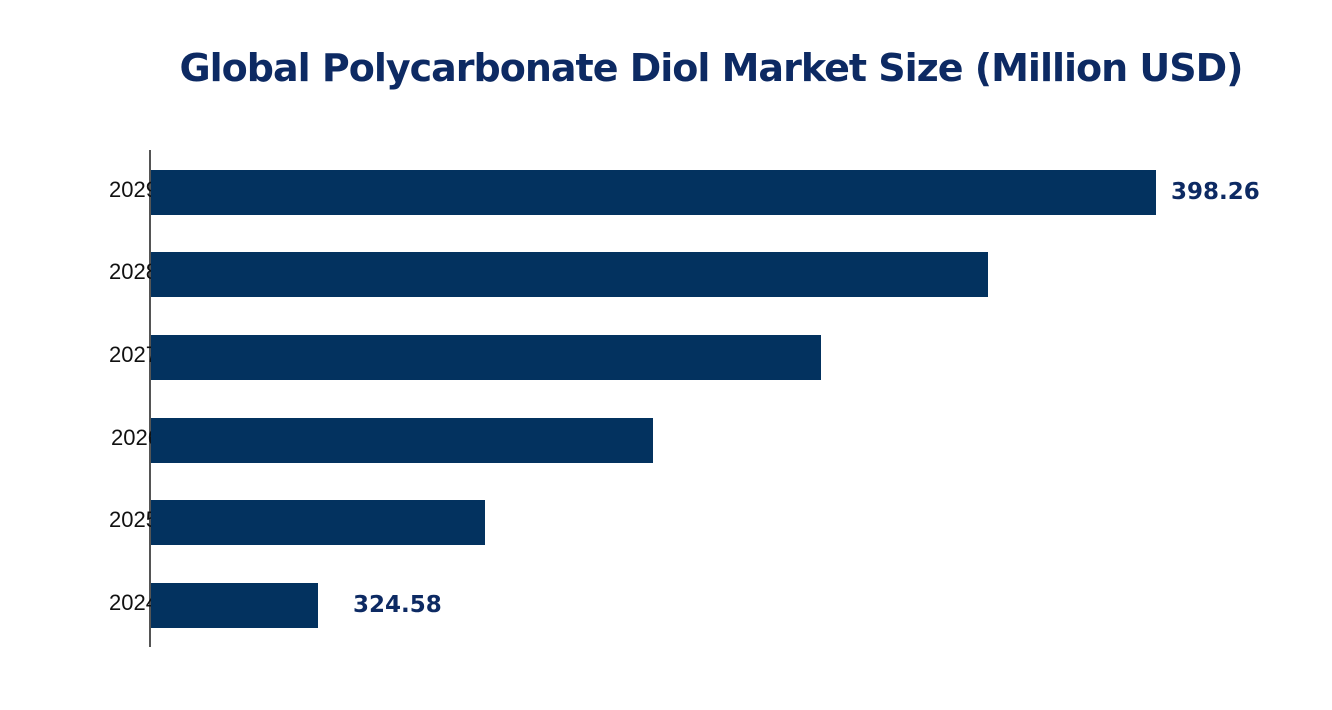 The height and width of the screenshot is (710, 1332). I want to click on bar-2026, so click(402, 440).